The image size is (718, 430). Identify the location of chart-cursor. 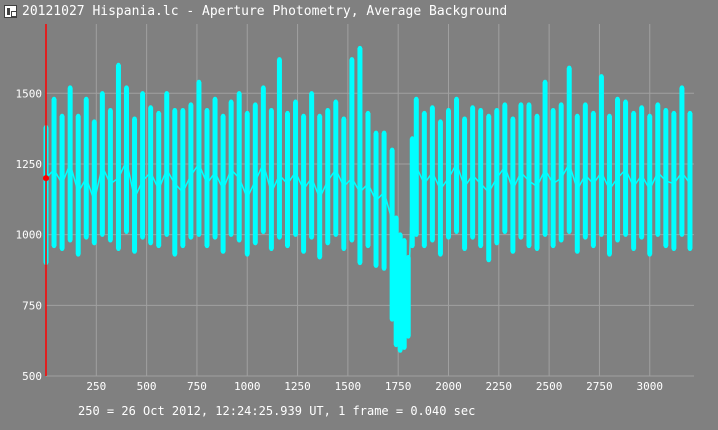
(46, 200).